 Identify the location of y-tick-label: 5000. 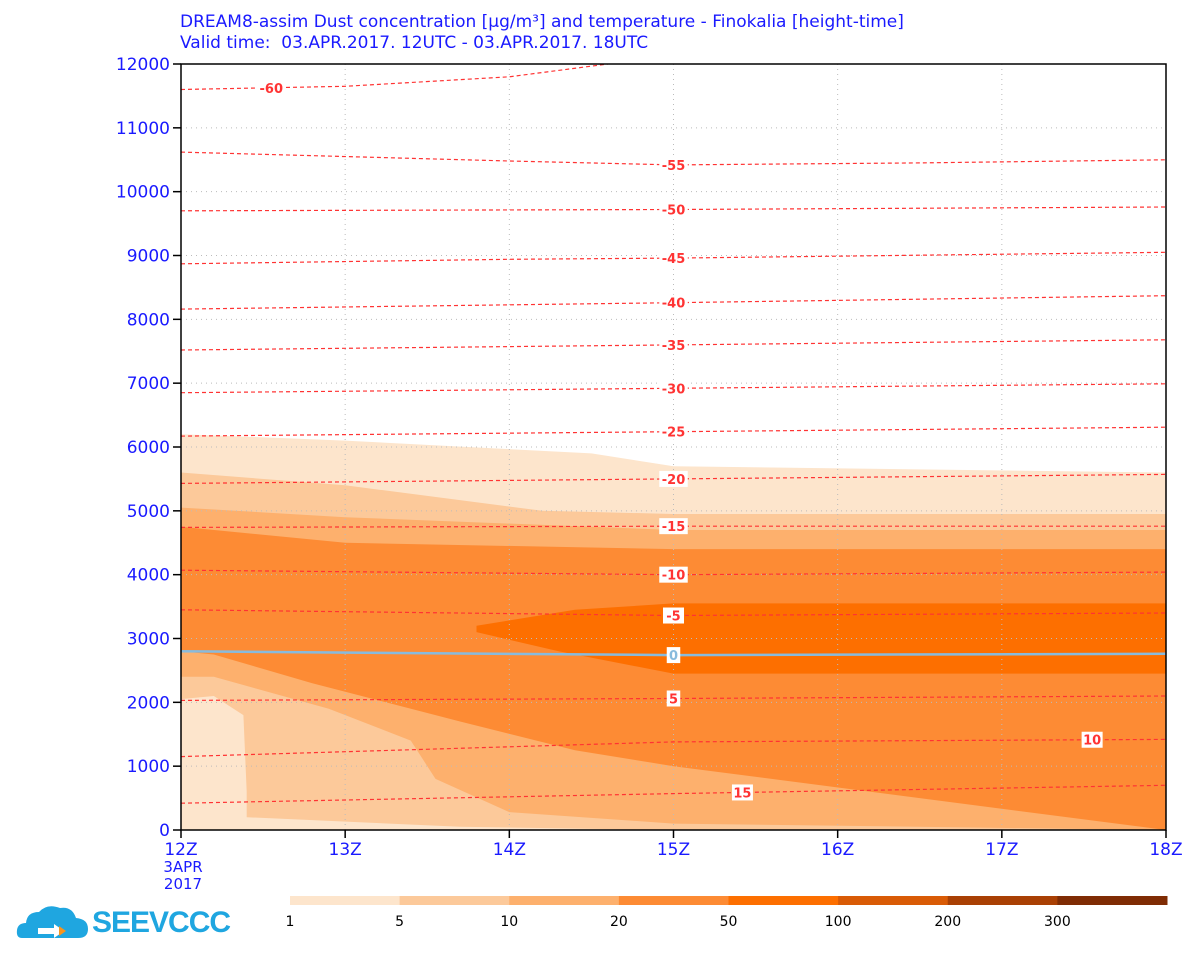
(148, 512).